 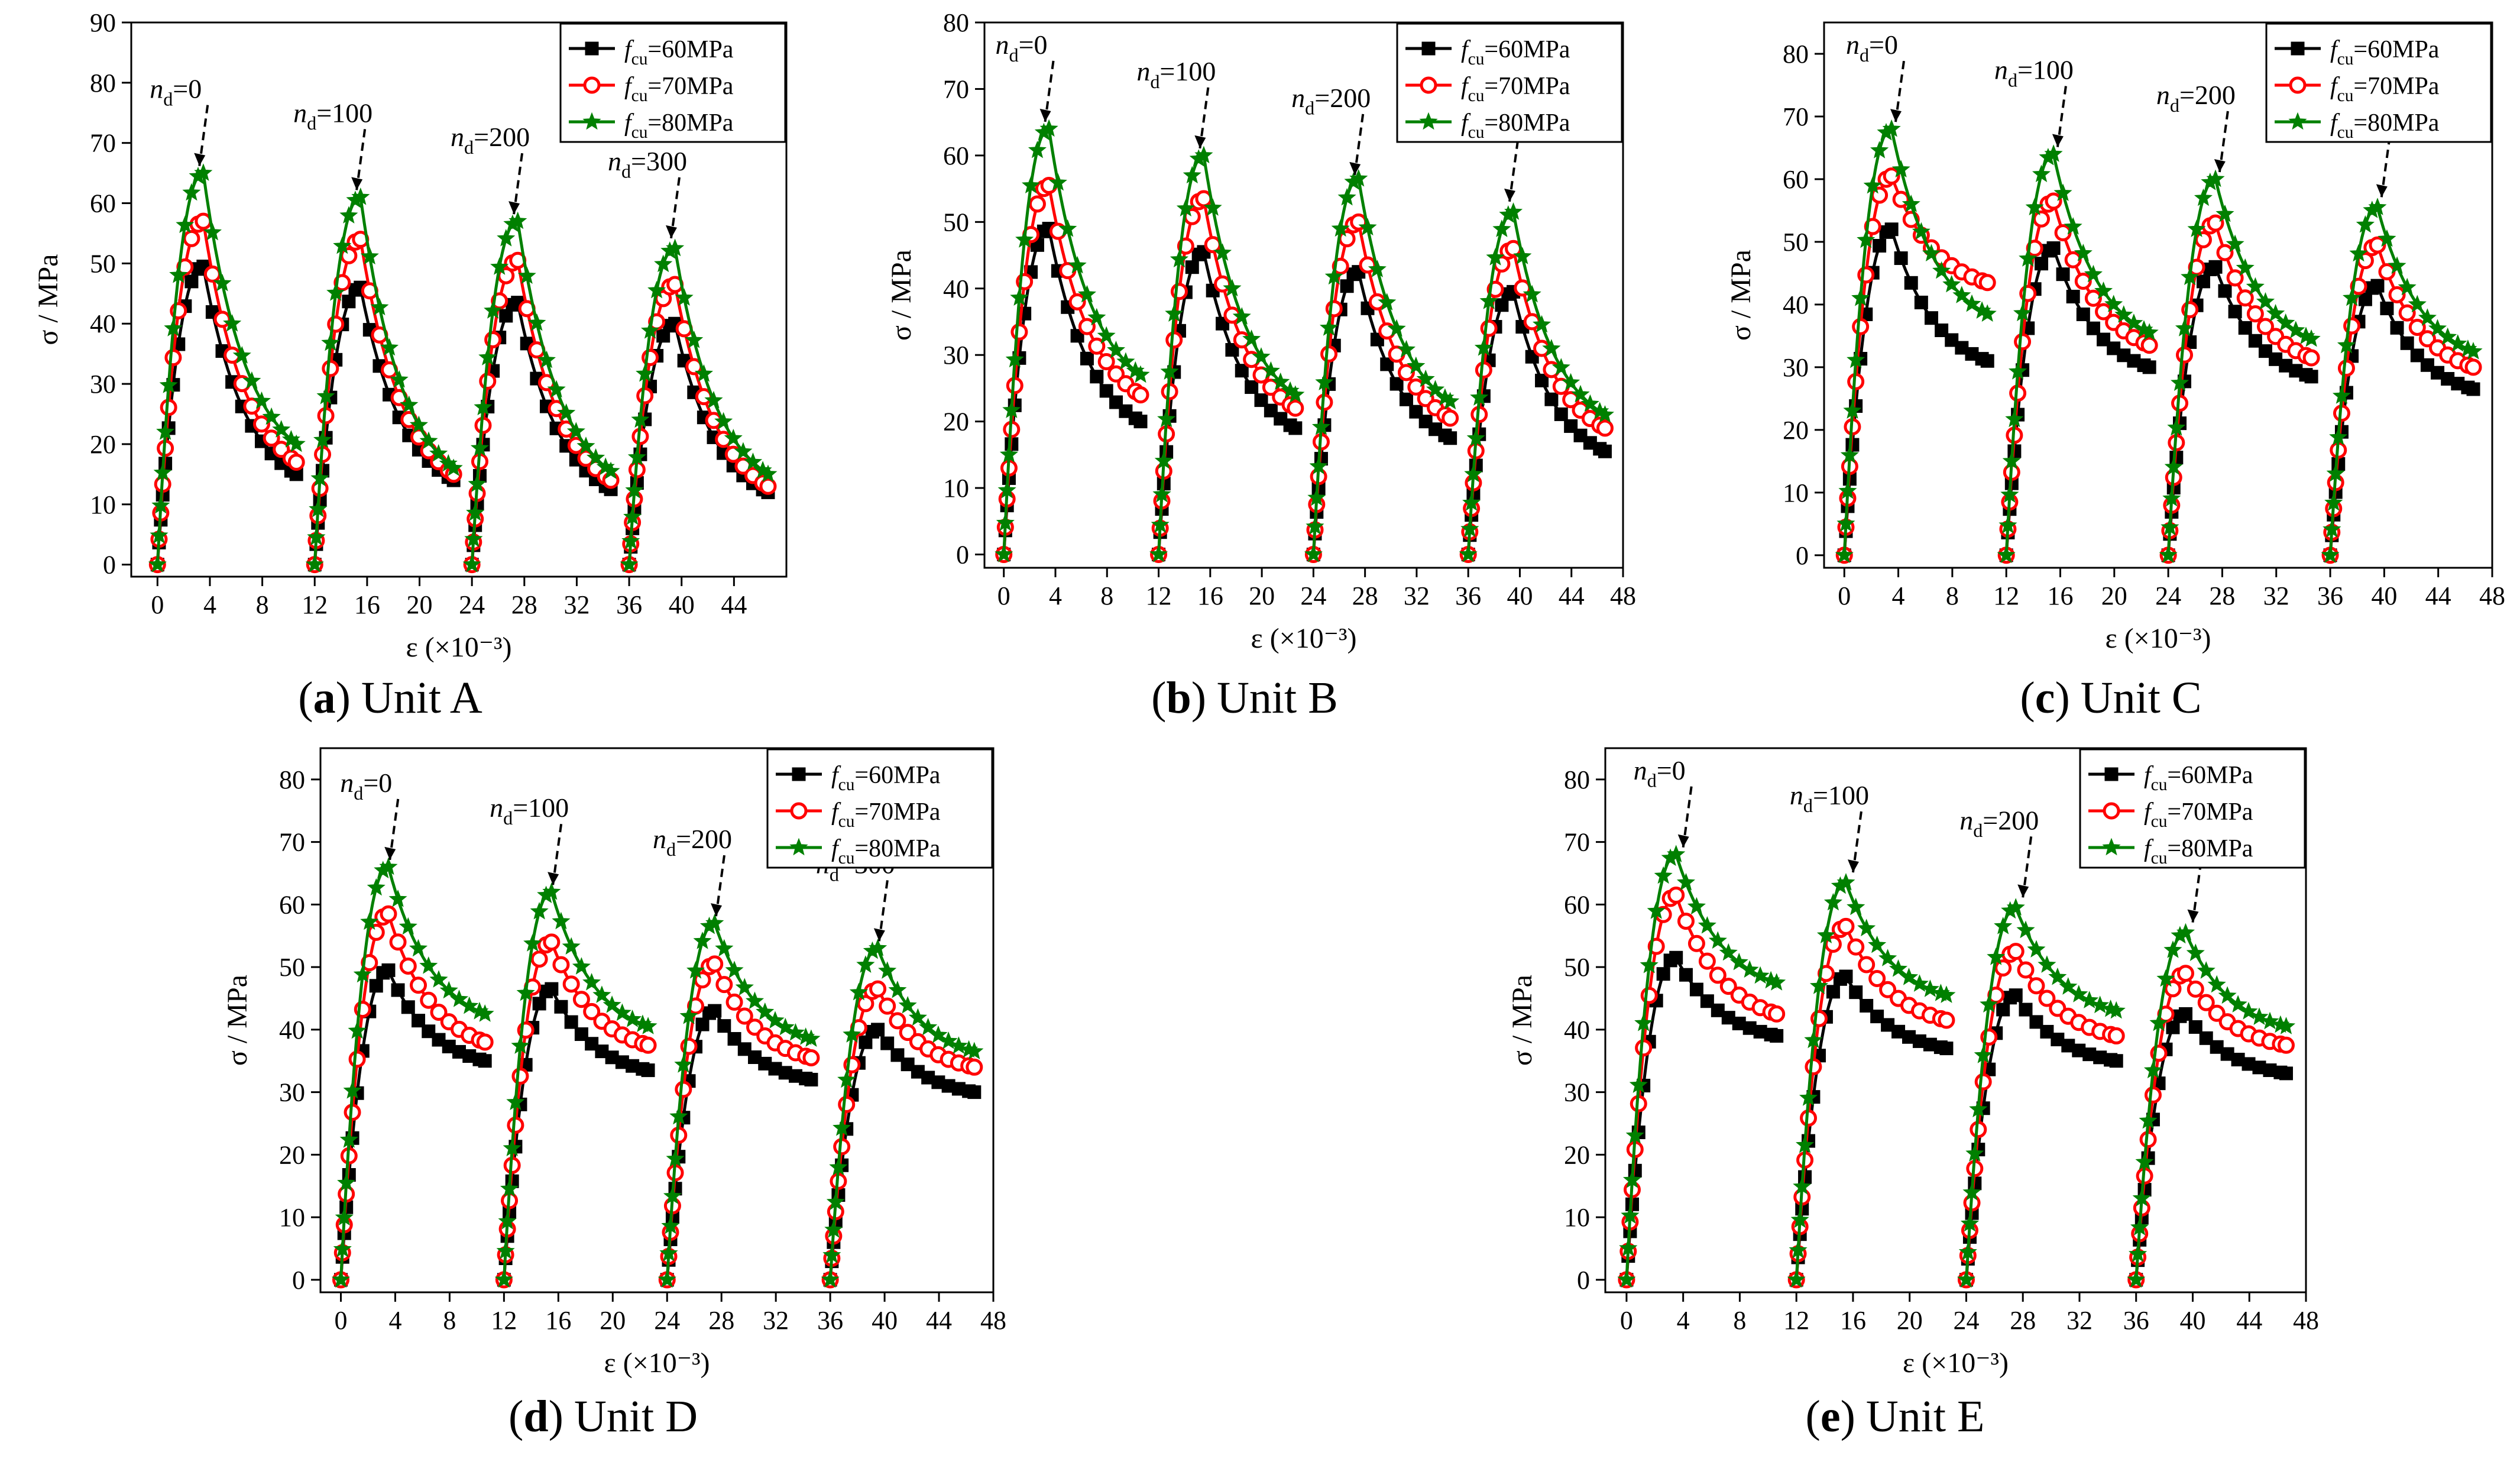 What do you see at coordinates (1895, 1416) in the screenshot?
I see `panel-caption: (e) Unit E` at bounding box center [1895, 1416].